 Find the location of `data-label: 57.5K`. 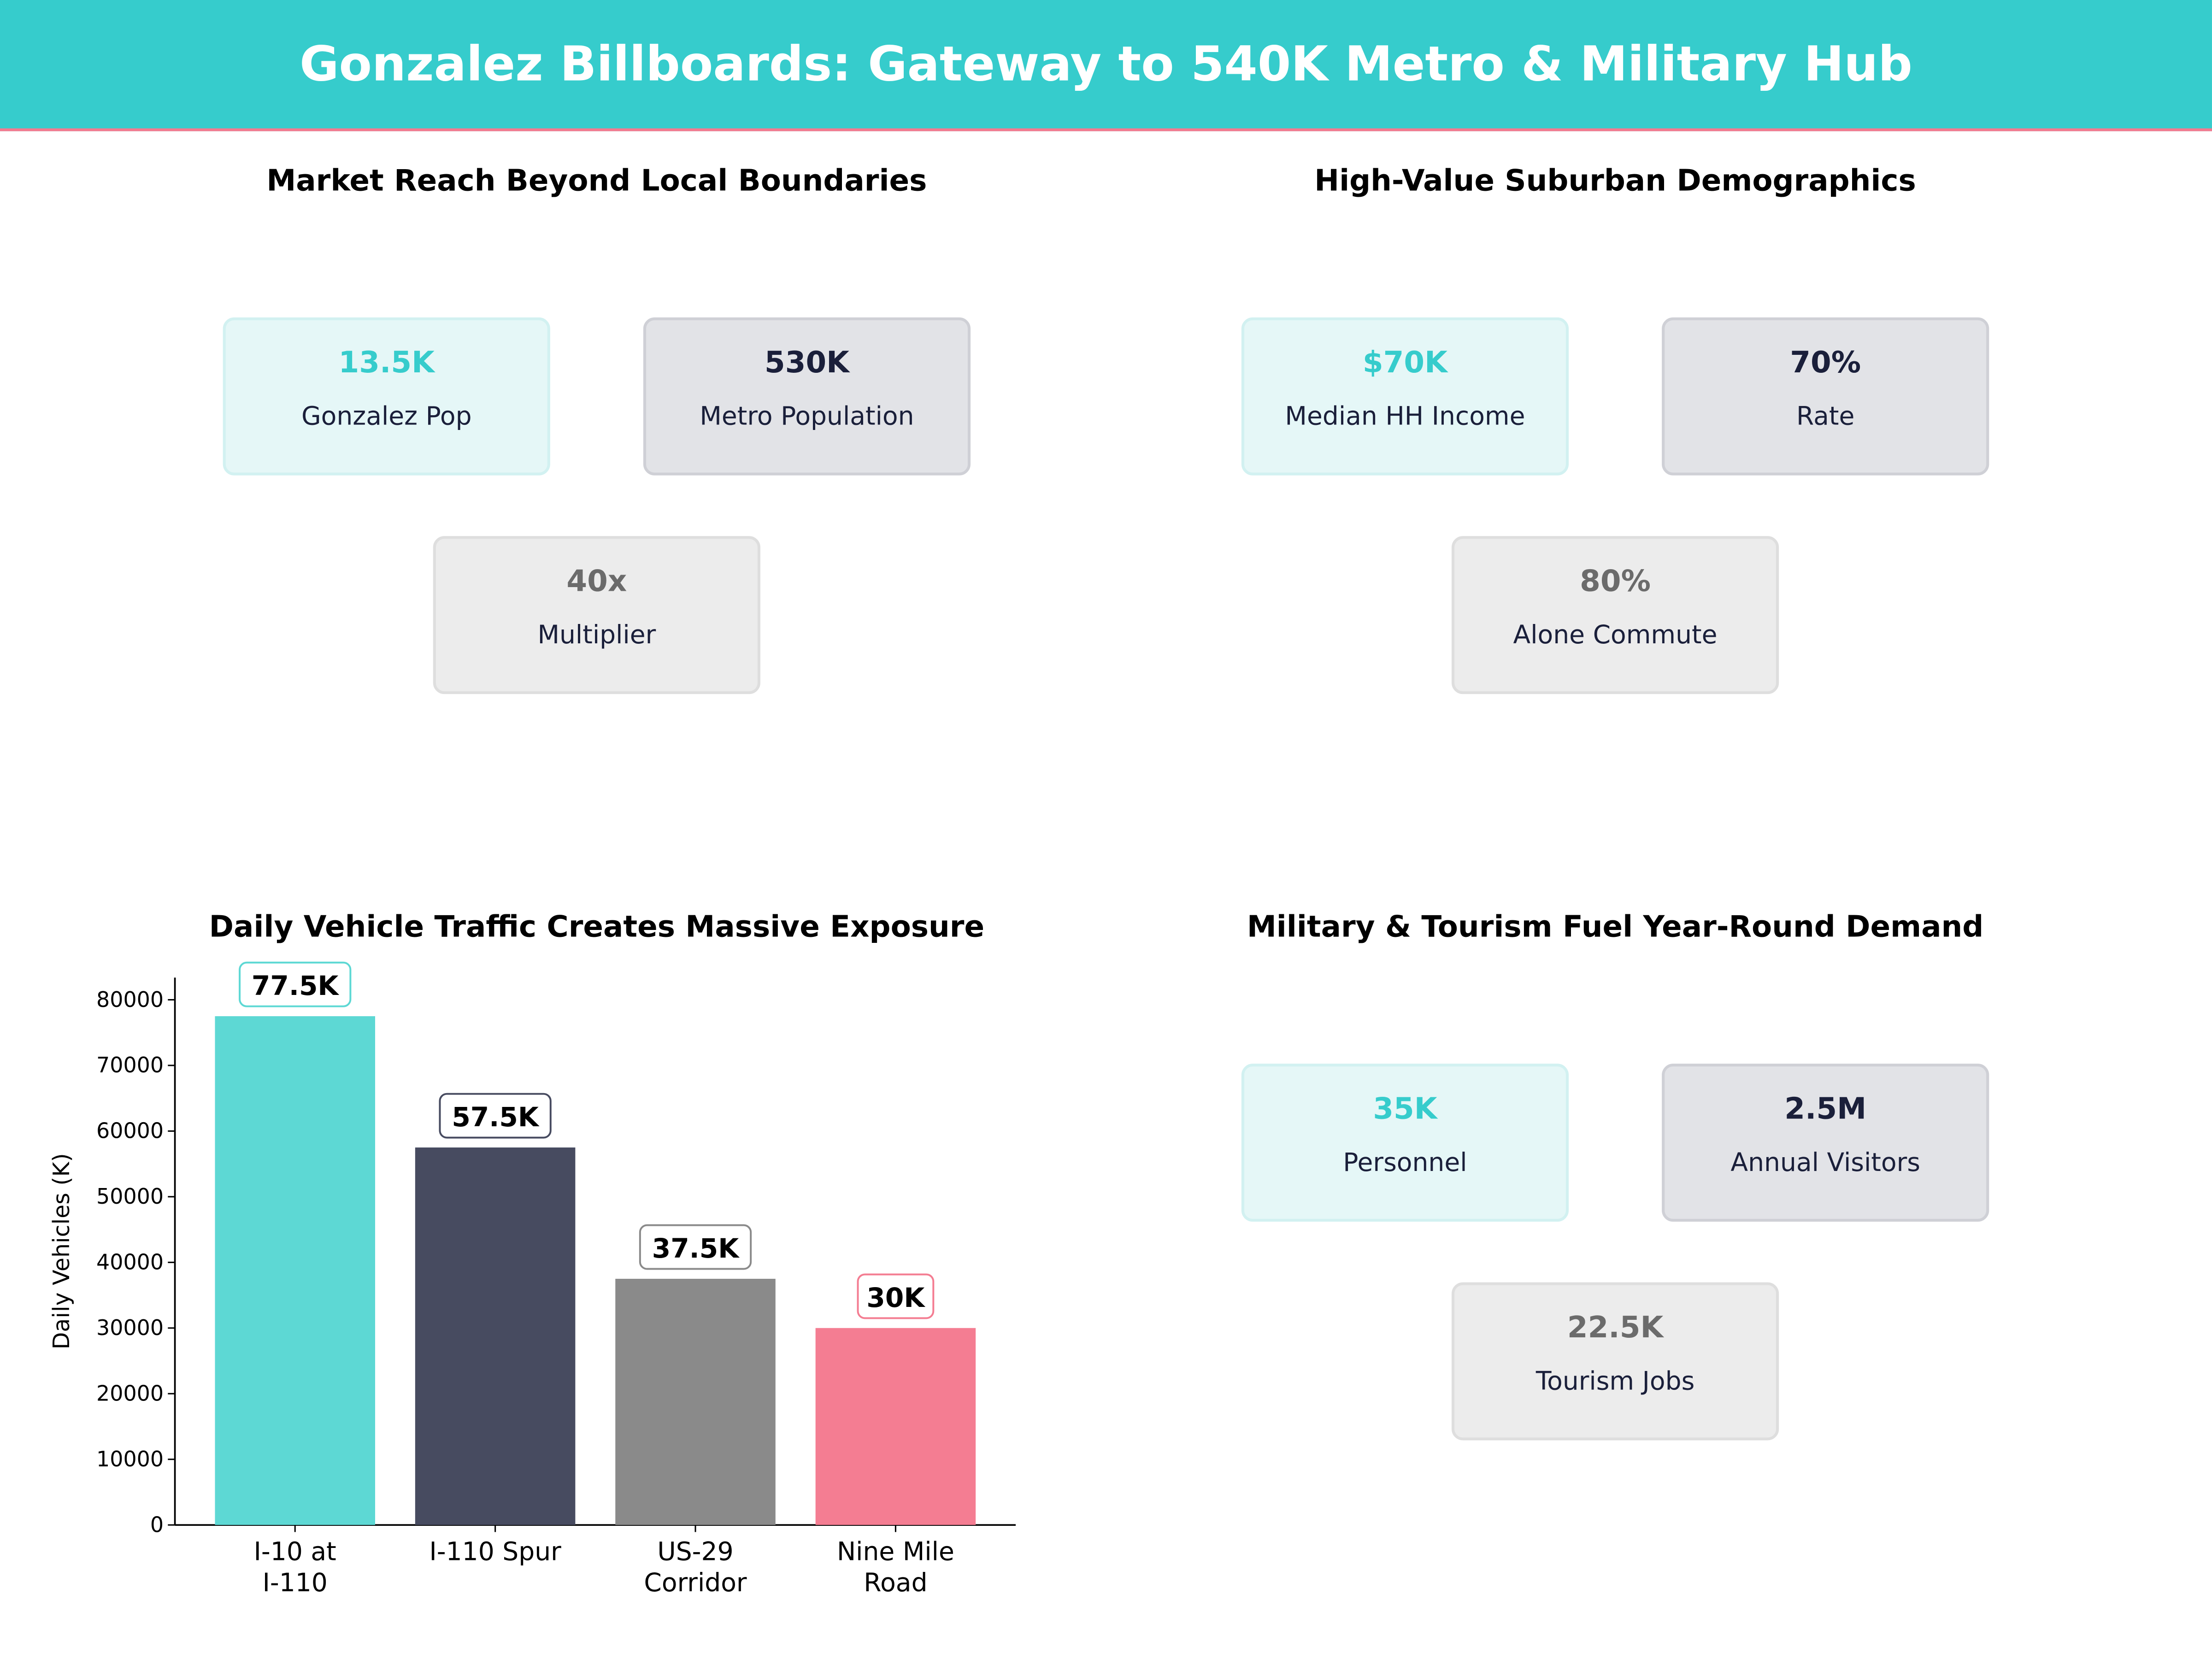

data-label: 57.5K is located at coordinates (495, 1117).